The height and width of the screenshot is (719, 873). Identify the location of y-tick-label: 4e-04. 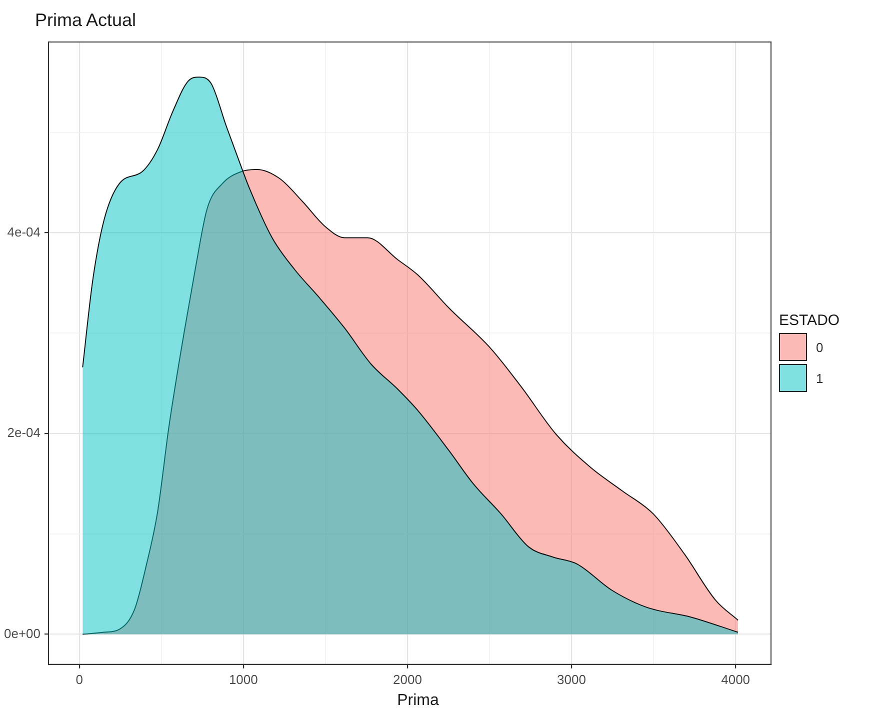
(24, 232).